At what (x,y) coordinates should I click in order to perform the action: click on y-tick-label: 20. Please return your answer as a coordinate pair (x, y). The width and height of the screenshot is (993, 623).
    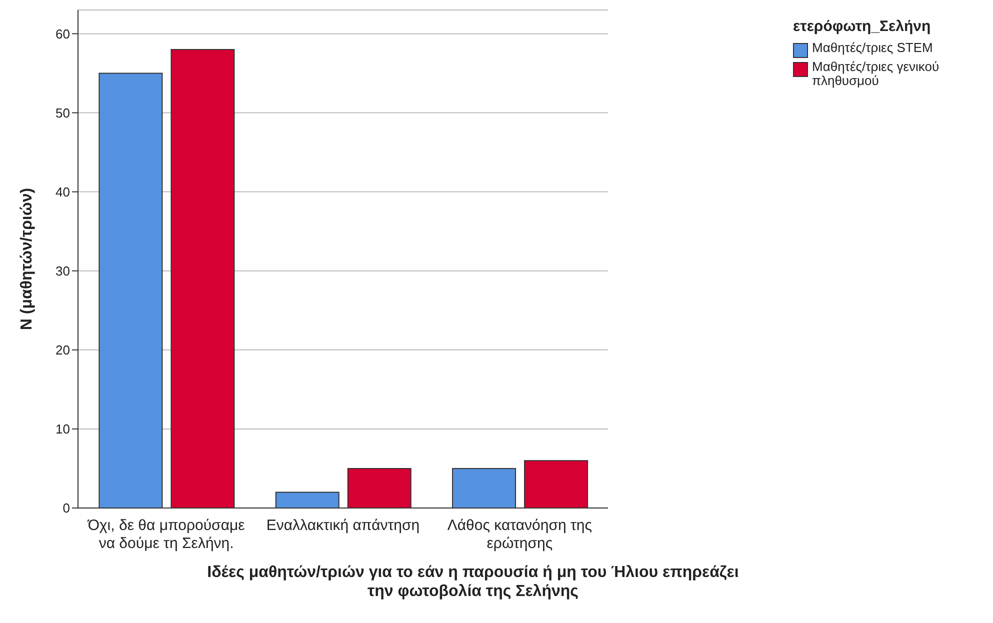
    Looking at the image, I should click on (63, 350).